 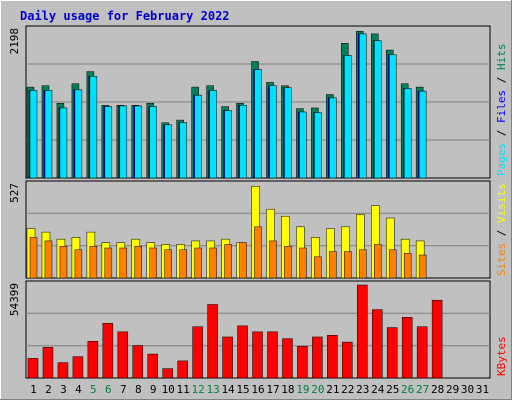 I want to click on panel-kbytes-legend: KBytes, so click(x=501, y=356).